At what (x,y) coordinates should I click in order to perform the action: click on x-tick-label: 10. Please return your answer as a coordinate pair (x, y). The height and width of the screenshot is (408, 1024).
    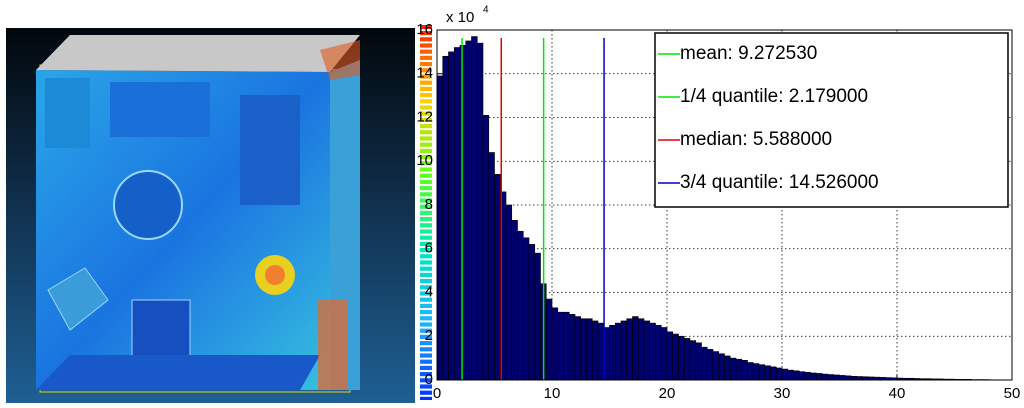
    Looking at the image, I should click on (552, 393).